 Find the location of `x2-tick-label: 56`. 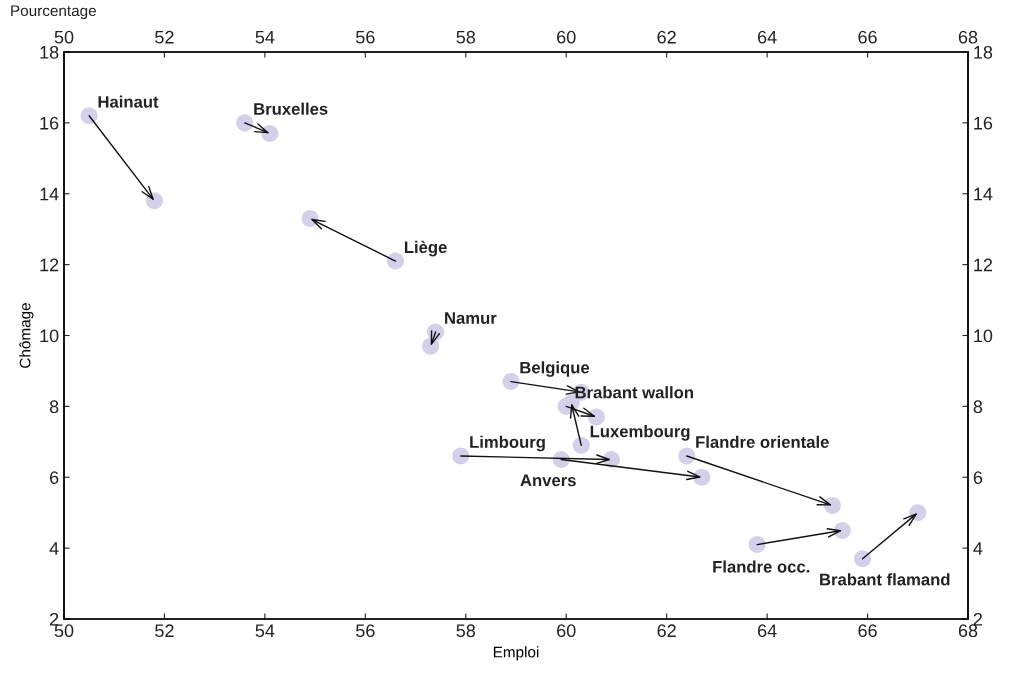

x2-tick-label: 56 is located at coordinates (365, 37).